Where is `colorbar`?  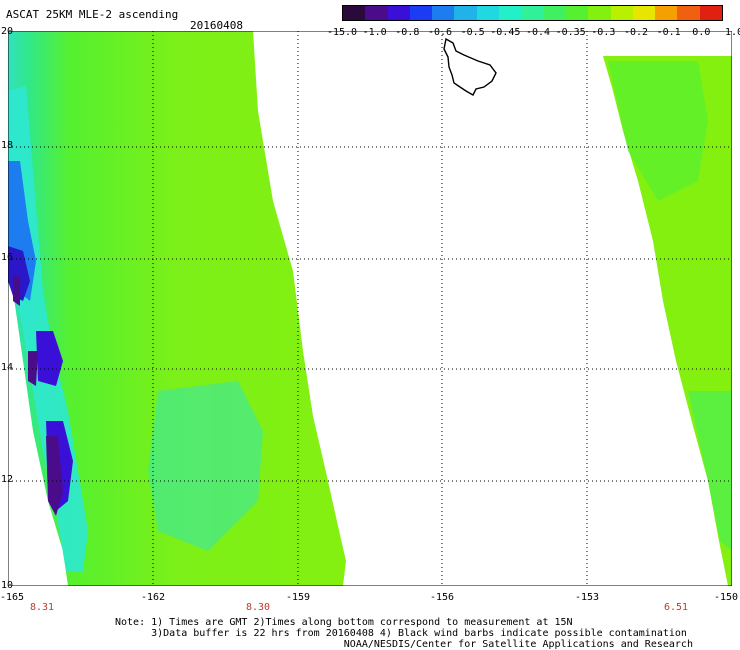
colorbar is located at coordinates (532, 13).